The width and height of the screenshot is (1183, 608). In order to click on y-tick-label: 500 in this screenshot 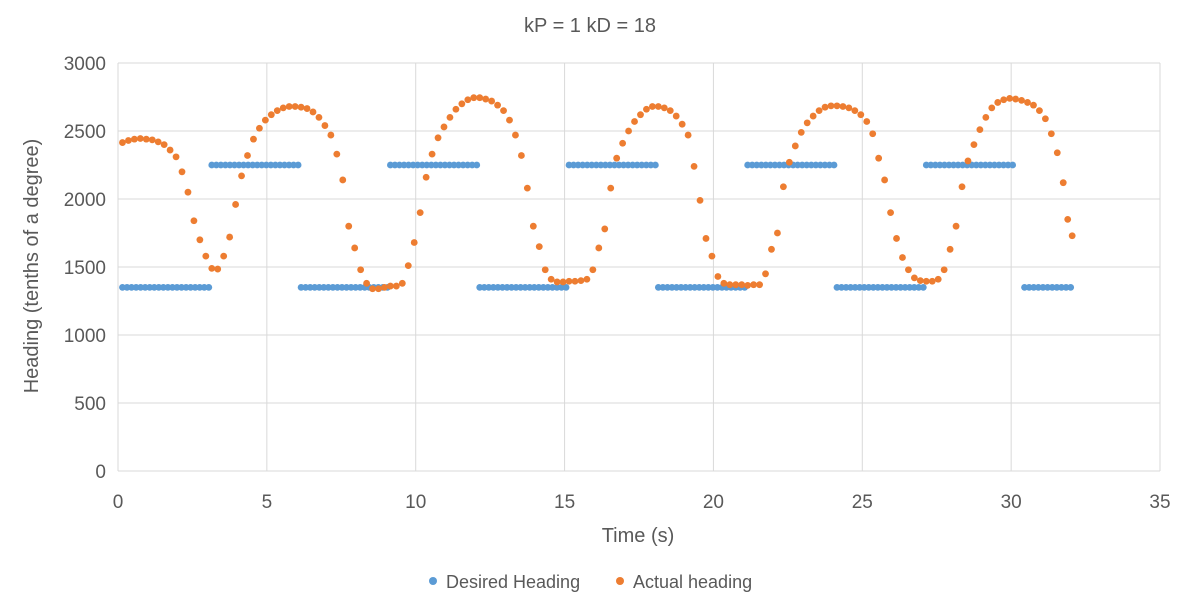, I will do `click(90, 404)`.